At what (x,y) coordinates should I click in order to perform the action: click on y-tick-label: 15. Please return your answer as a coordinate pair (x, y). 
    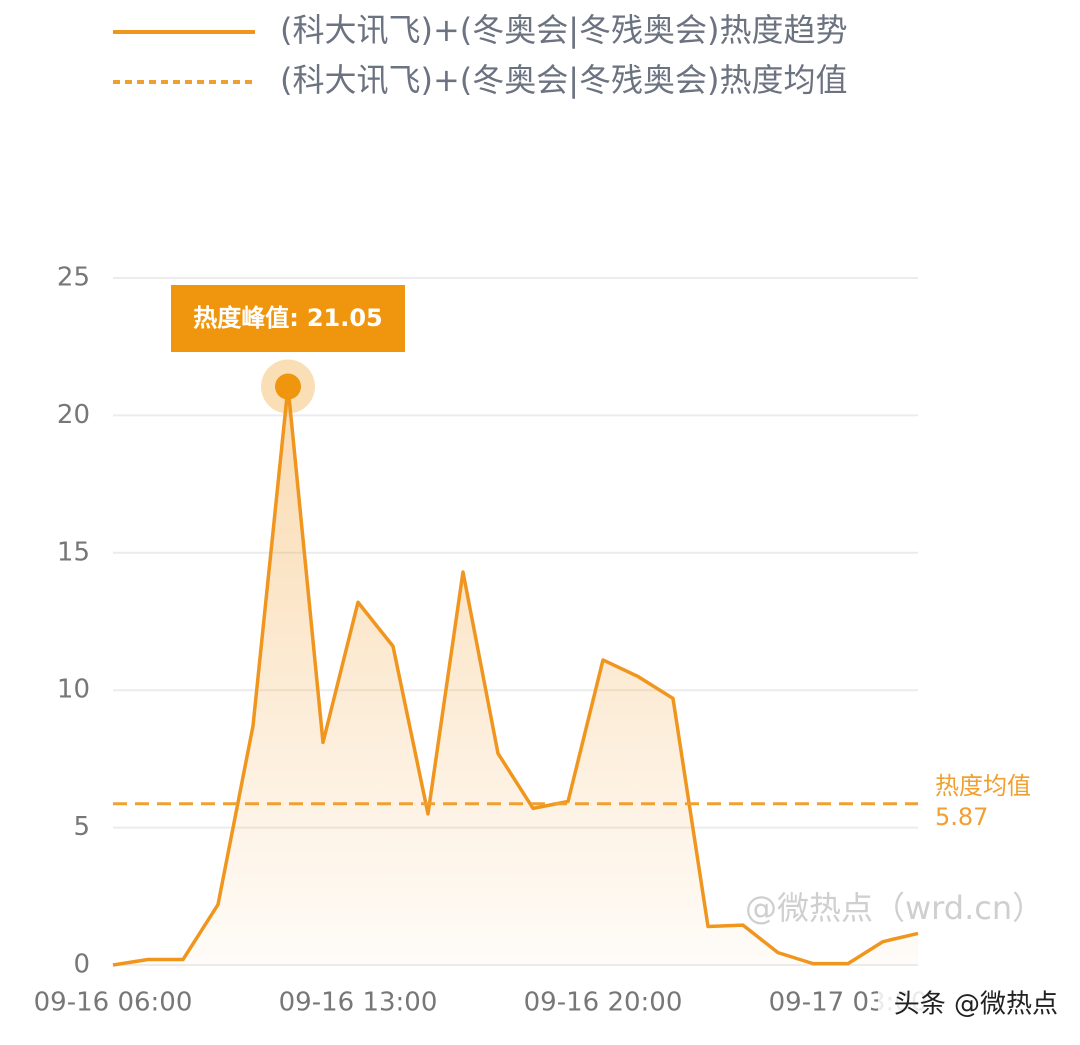
    Looking at the image, I should click on (73, 552).